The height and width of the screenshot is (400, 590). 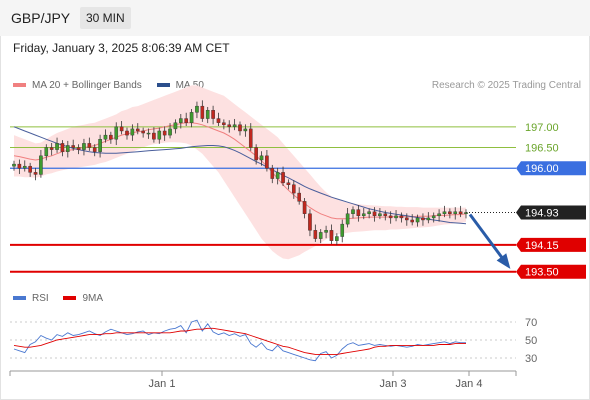 I want to click on level-label-text-196.50: 196.50, so click(x=542, y=149).